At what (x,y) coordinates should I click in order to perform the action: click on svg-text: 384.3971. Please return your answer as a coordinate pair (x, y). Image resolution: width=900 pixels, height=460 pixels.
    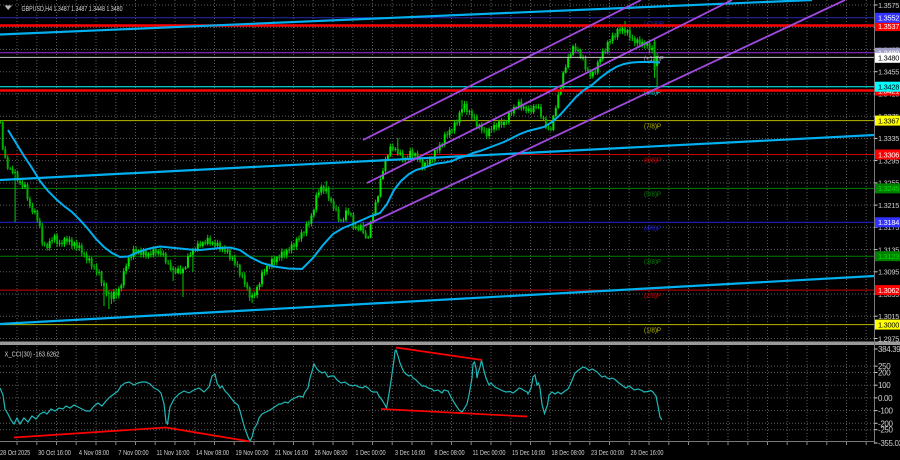
    Looking at the image, I should click on (889, 349).